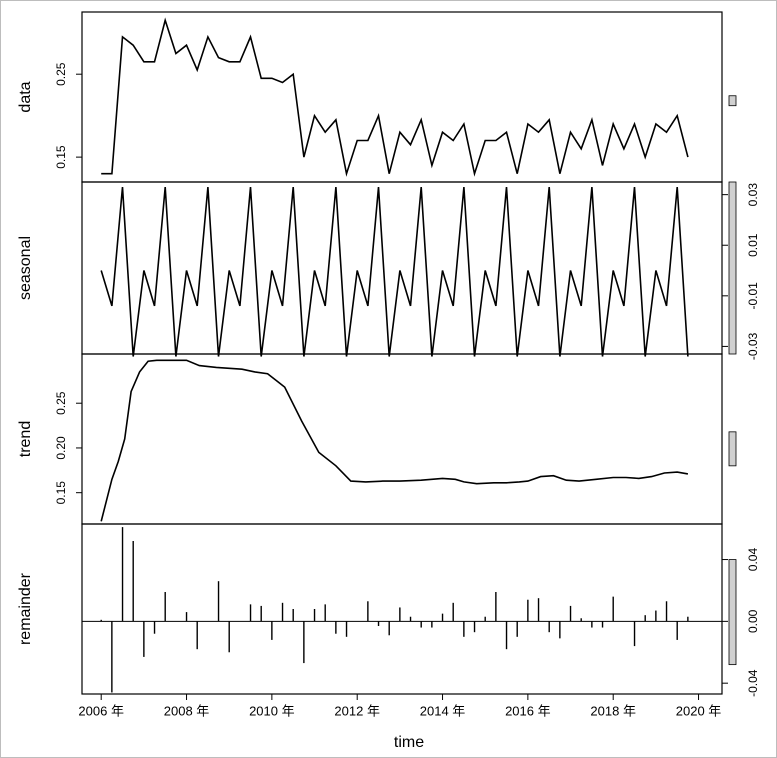  What do you see at coordinates (732, 101) in the screenshot?
I see `scale-bar-data` at bounding box center [732, 101].